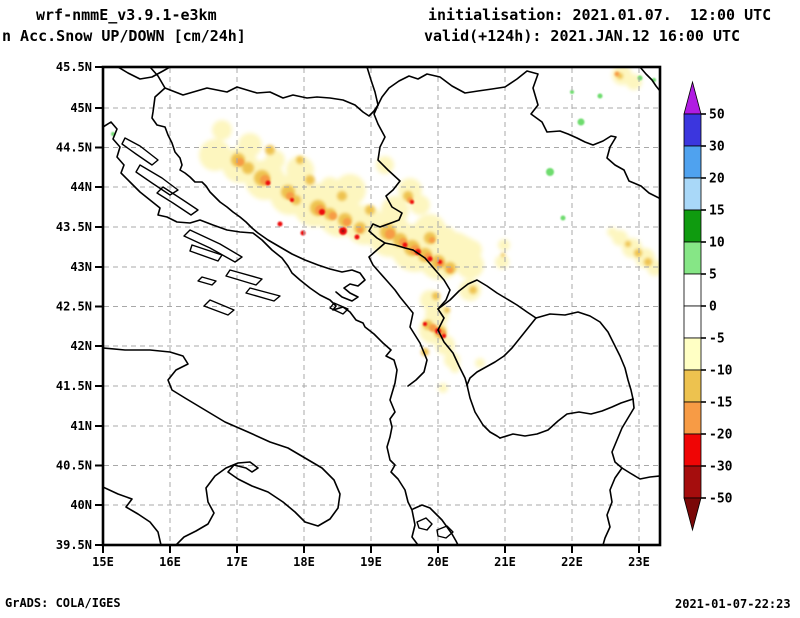 The image size is (800, 618). I want to click on plot-title-model: wrf-nmmE_v3.9.1-e3km, so click(126, 15).